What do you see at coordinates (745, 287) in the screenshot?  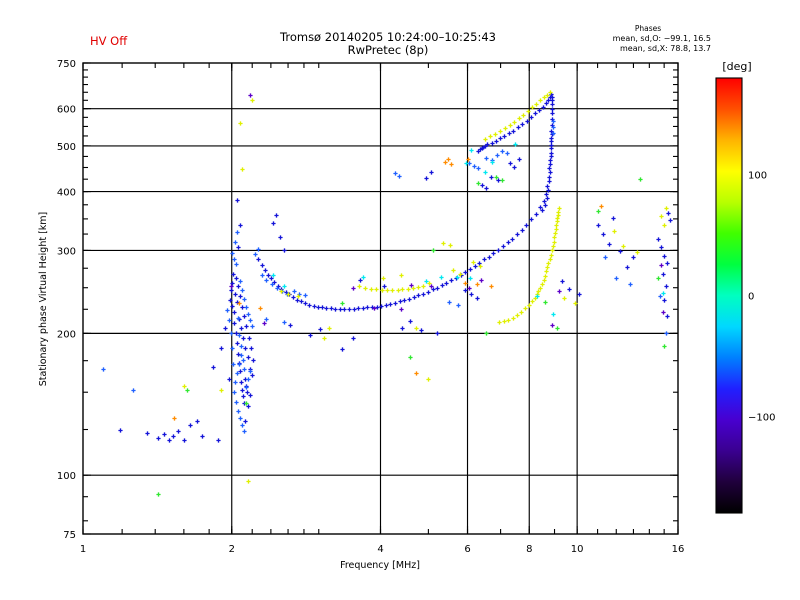 I see `colorbar: [deg] 100 0 −100` at bounding box center [745, 287].